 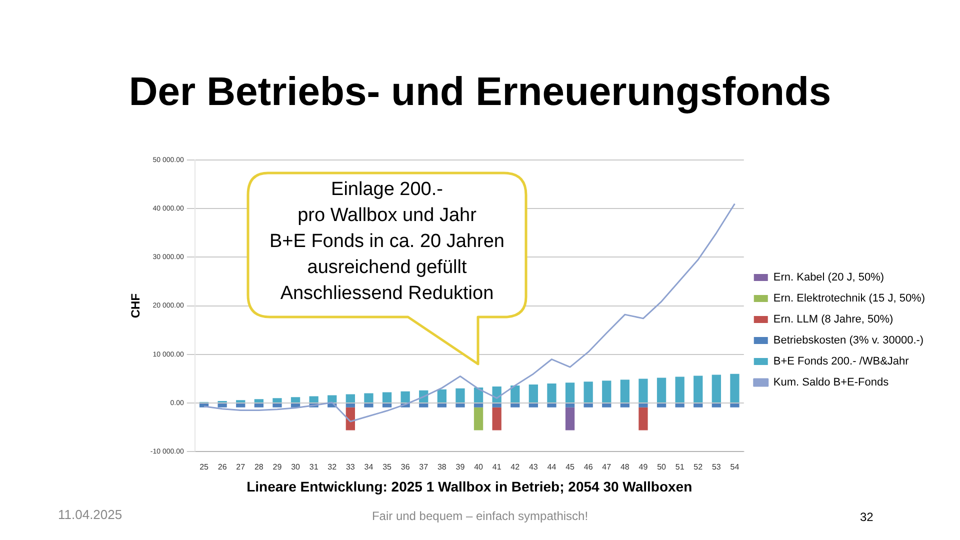 I want to click on x-tick-label: 40, so click(x=479, y=467).